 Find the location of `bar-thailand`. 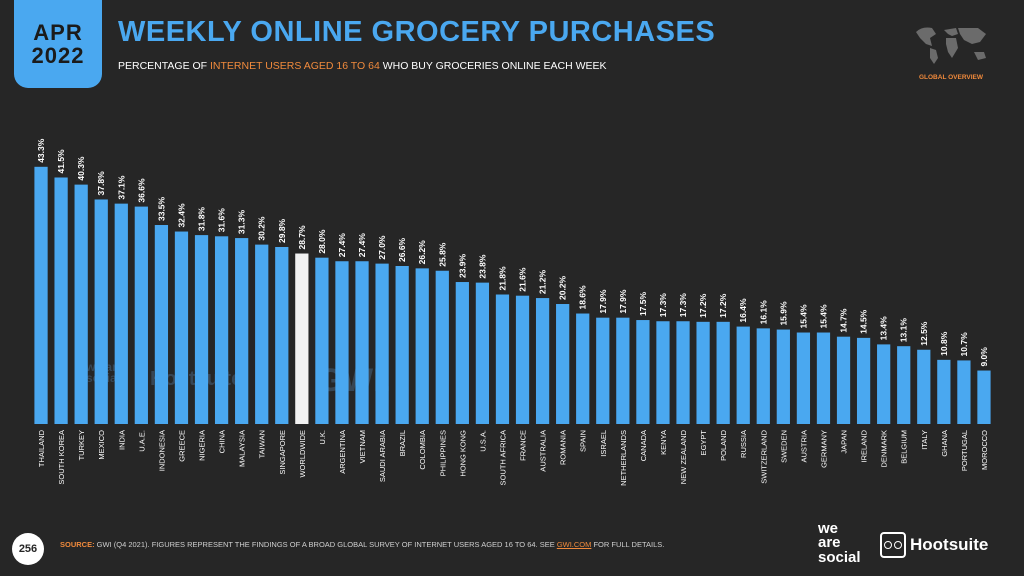

bar-thailand is located at coordinates (41, 295).